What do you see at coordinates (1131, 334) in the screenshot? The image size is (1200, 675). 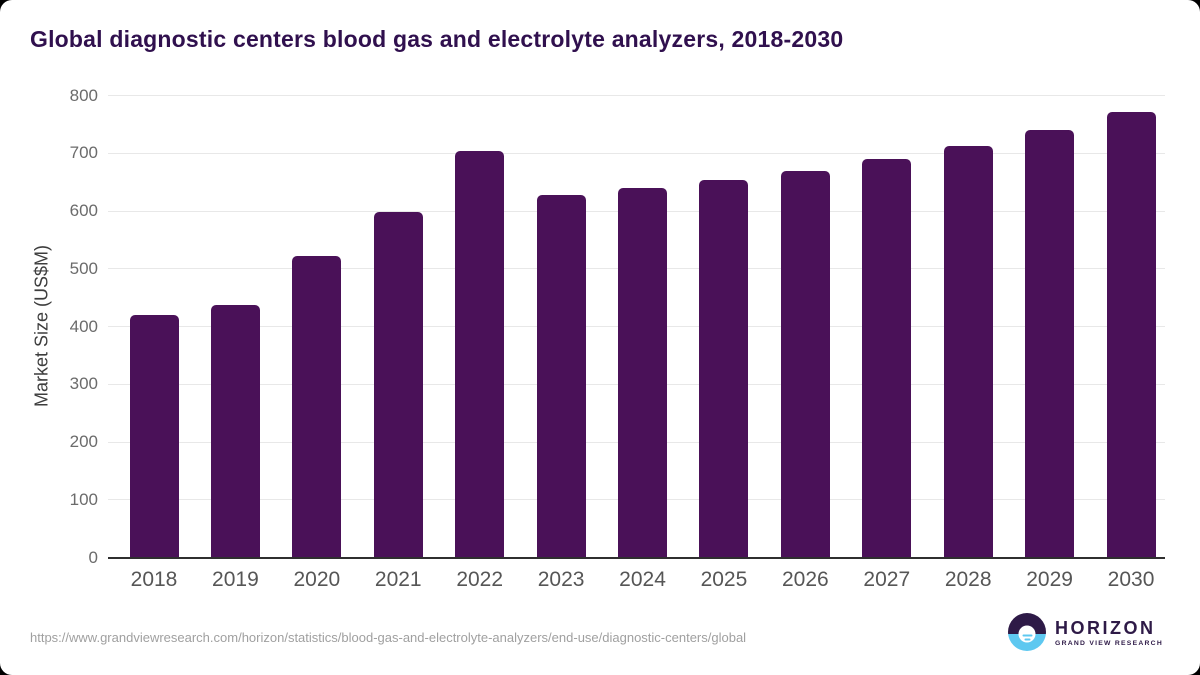 I see `bar-2030` at bounding box center [1131, 334].